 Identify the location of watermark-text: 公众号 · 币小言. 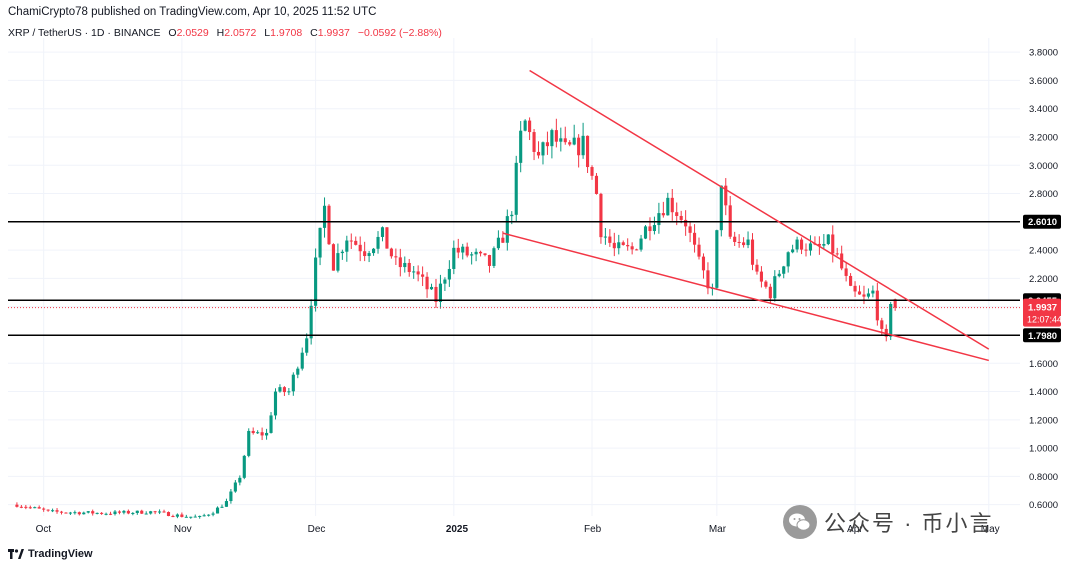
(909, 523).